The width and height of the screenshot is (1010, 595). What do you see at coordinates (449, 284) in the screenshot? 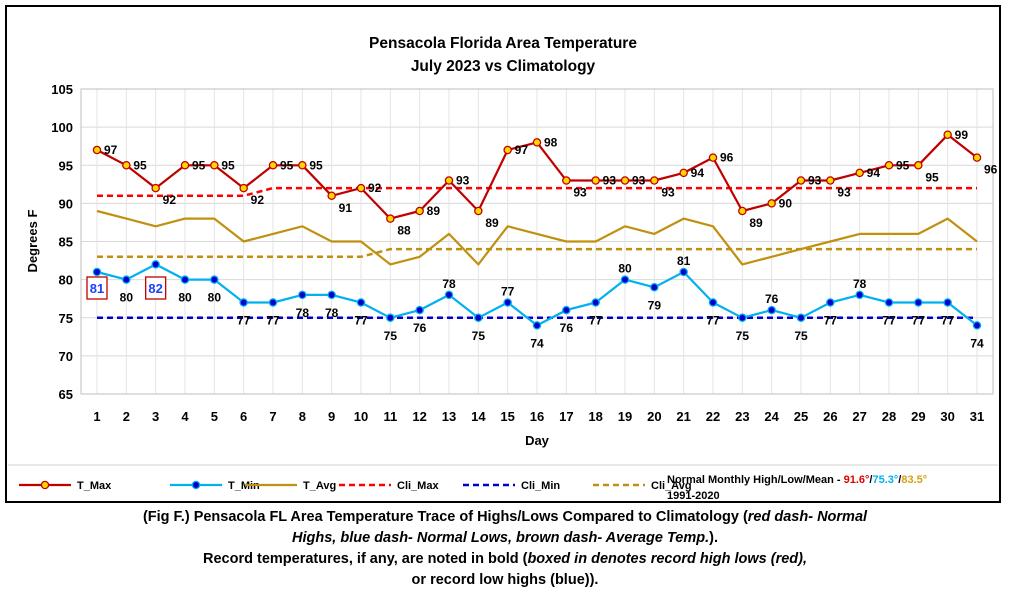
I see `label-t-min-13: 78` at bounding box center [449, 284].